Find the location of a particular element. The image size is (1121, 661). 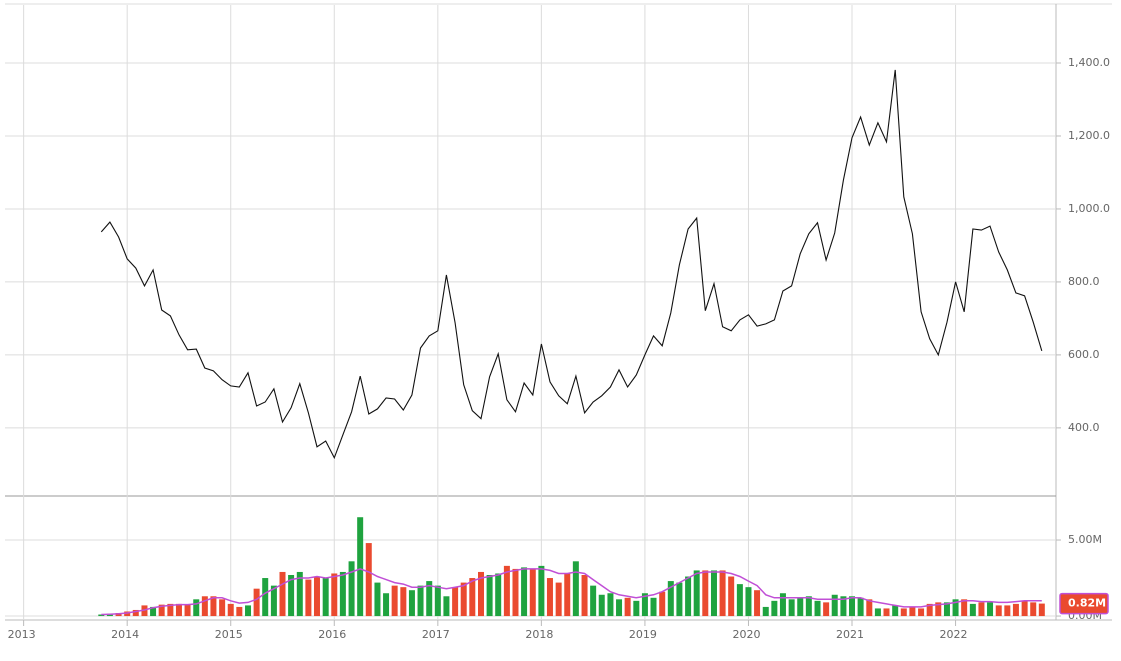

y-tick-label: 600.0 is located at coordinates (1084, 354).